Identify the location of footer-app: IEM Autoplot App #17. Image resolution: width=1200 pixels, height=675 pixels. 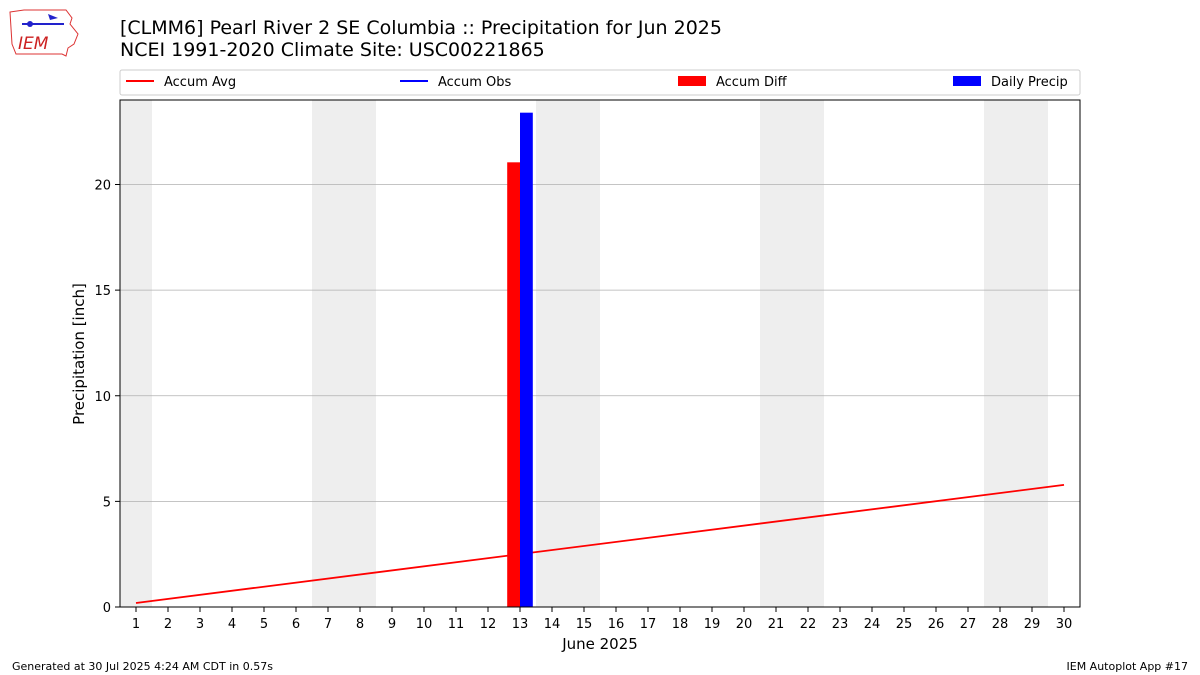
(1127, 666).